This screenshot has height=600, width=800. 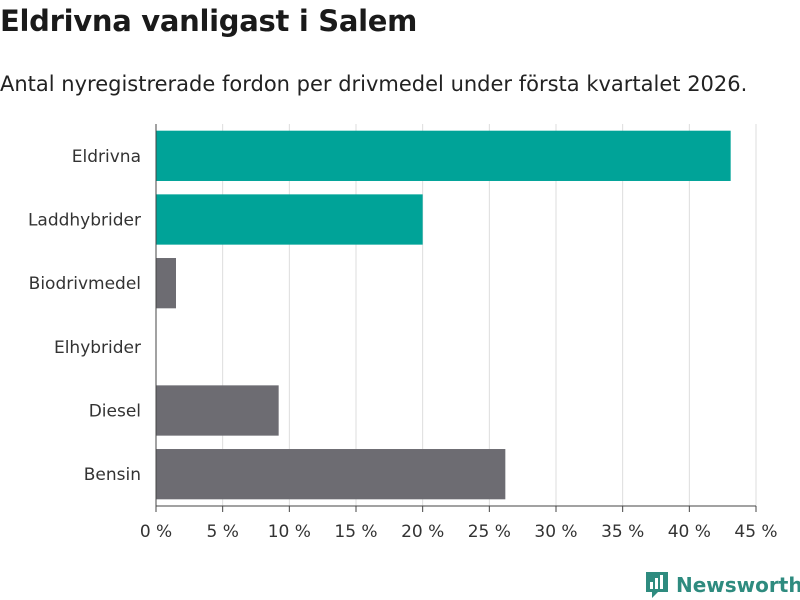 What do you see at coordinates (106, 157) in the screenshot?
I see `category-label: Eldrivna` at bounding box center [106, 157].